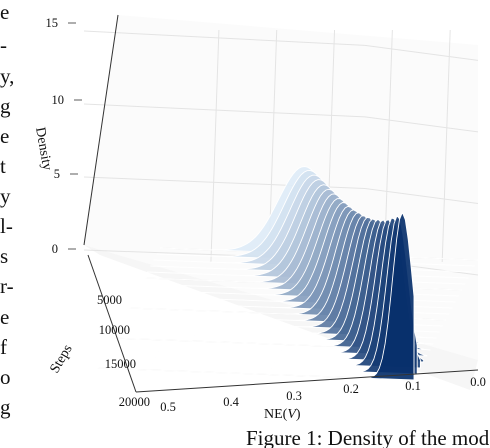 The width and height of the screenshot is (490, 448). What do you see at coordinates (120, 364) in the screenshot?
I see `y-tick-label: 15000` at bounding box center [120, 364].